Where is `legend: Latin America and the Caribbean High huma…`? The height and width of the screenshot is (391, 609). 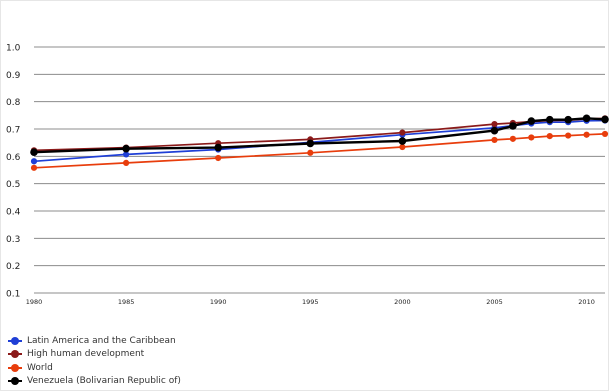 legend: Latin America and the Caribbean High huma… is located at coordinates (94, 361).